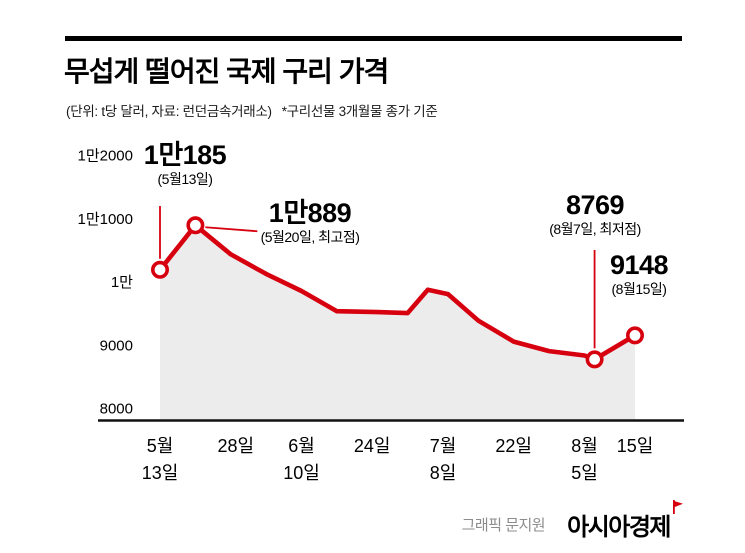 The width and height of the screenshot is (745, 553). I want to click on x-axis-label: 7월, so click(443, 446).